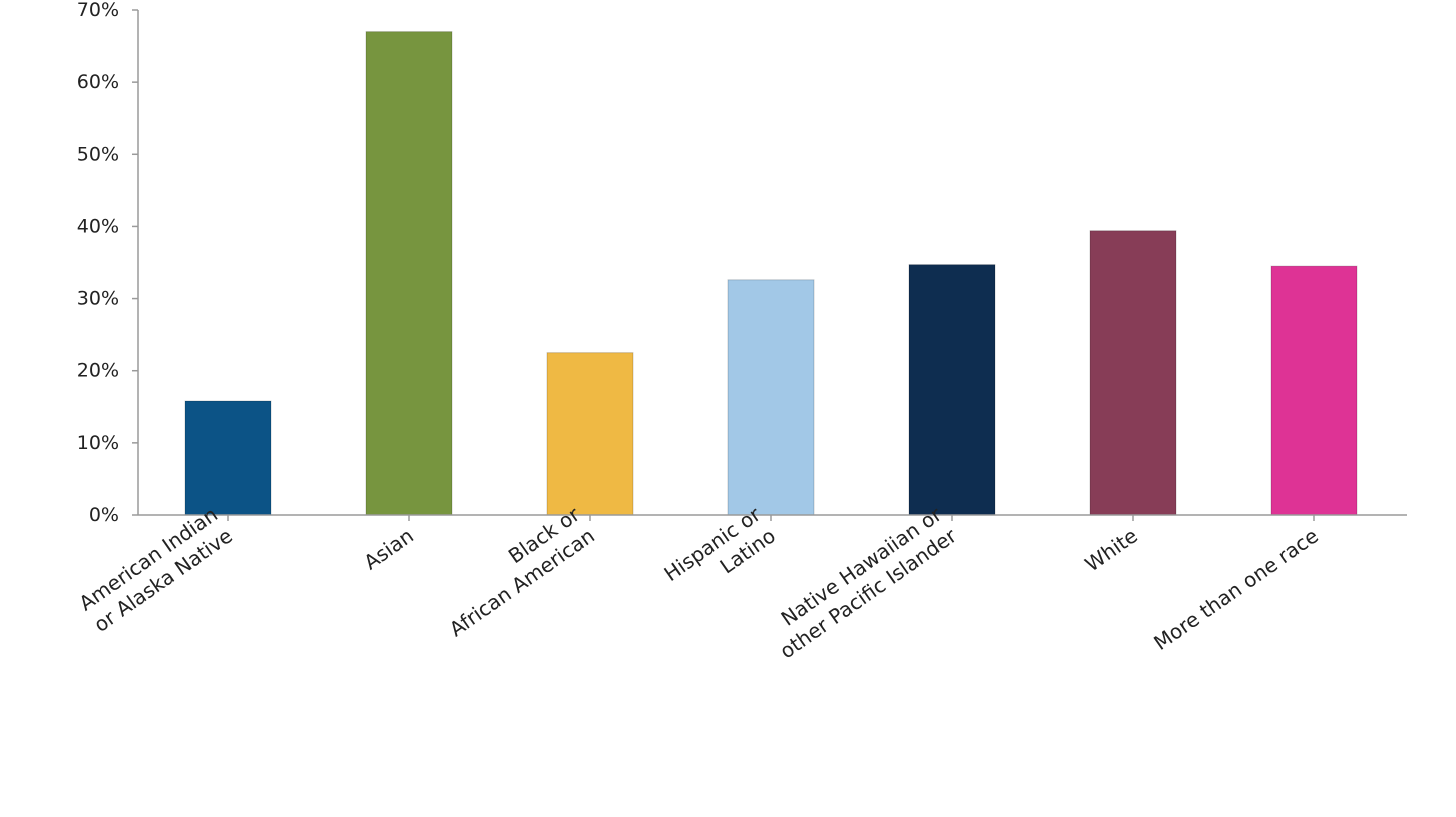  I want to click on x-category-label: More than one race, so click(1236, 589).